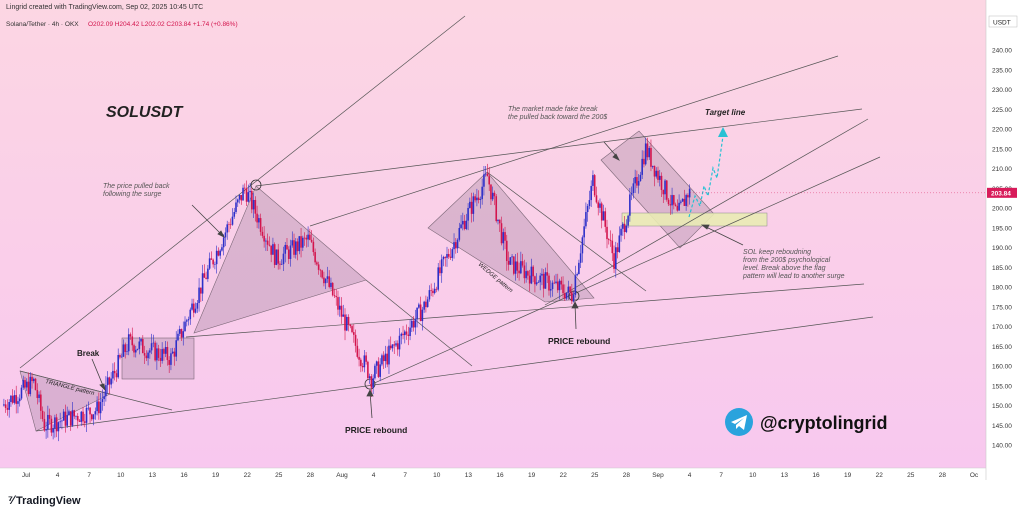 The height and width of the screenshot is (517, 1024). Describe the element at coordinates (974, 475) in the screenshot. I see `time-tick-30: Oc` at that location.